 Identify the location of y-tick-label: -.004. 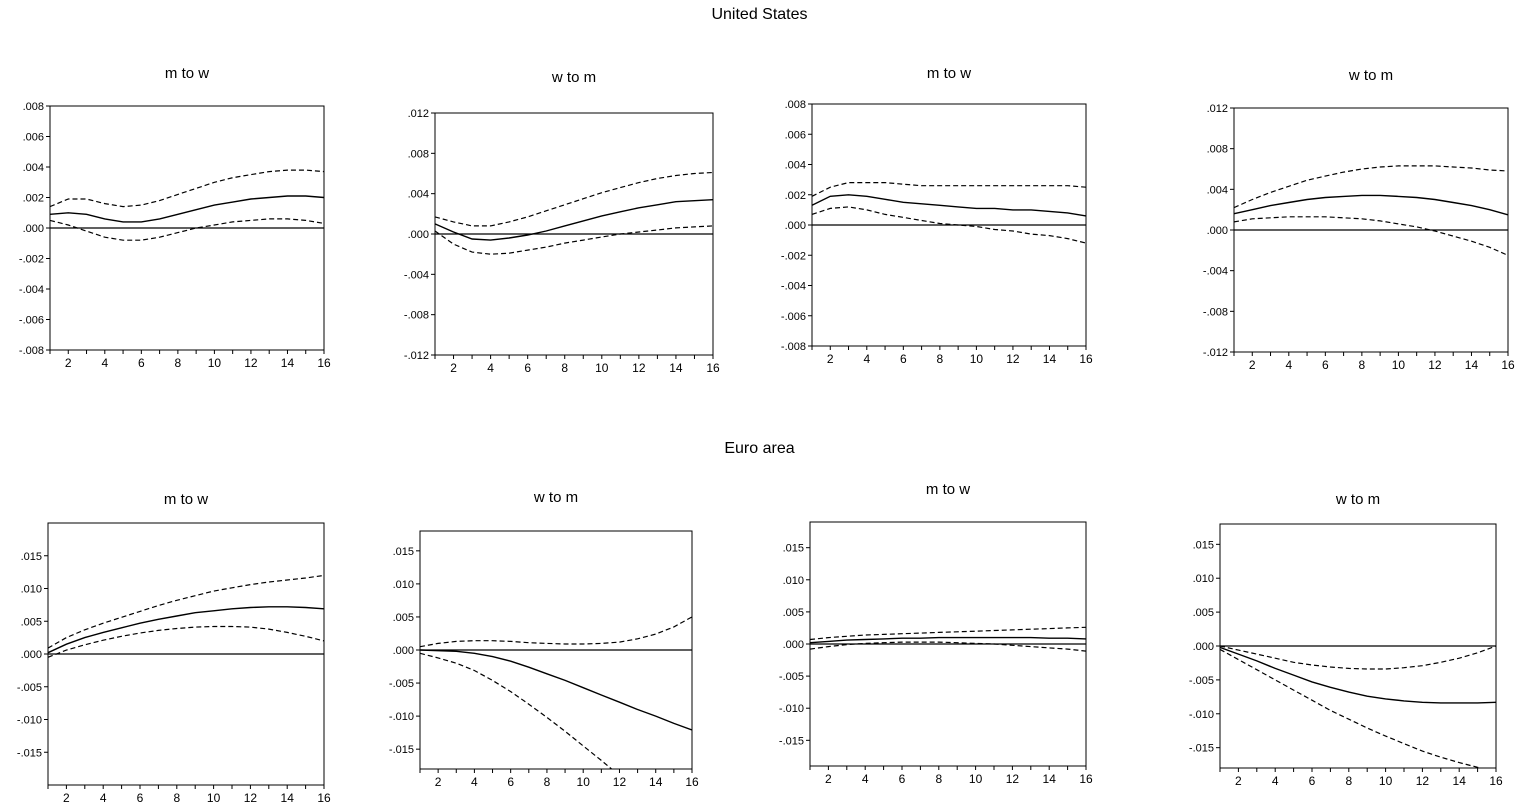
(1215, 272).